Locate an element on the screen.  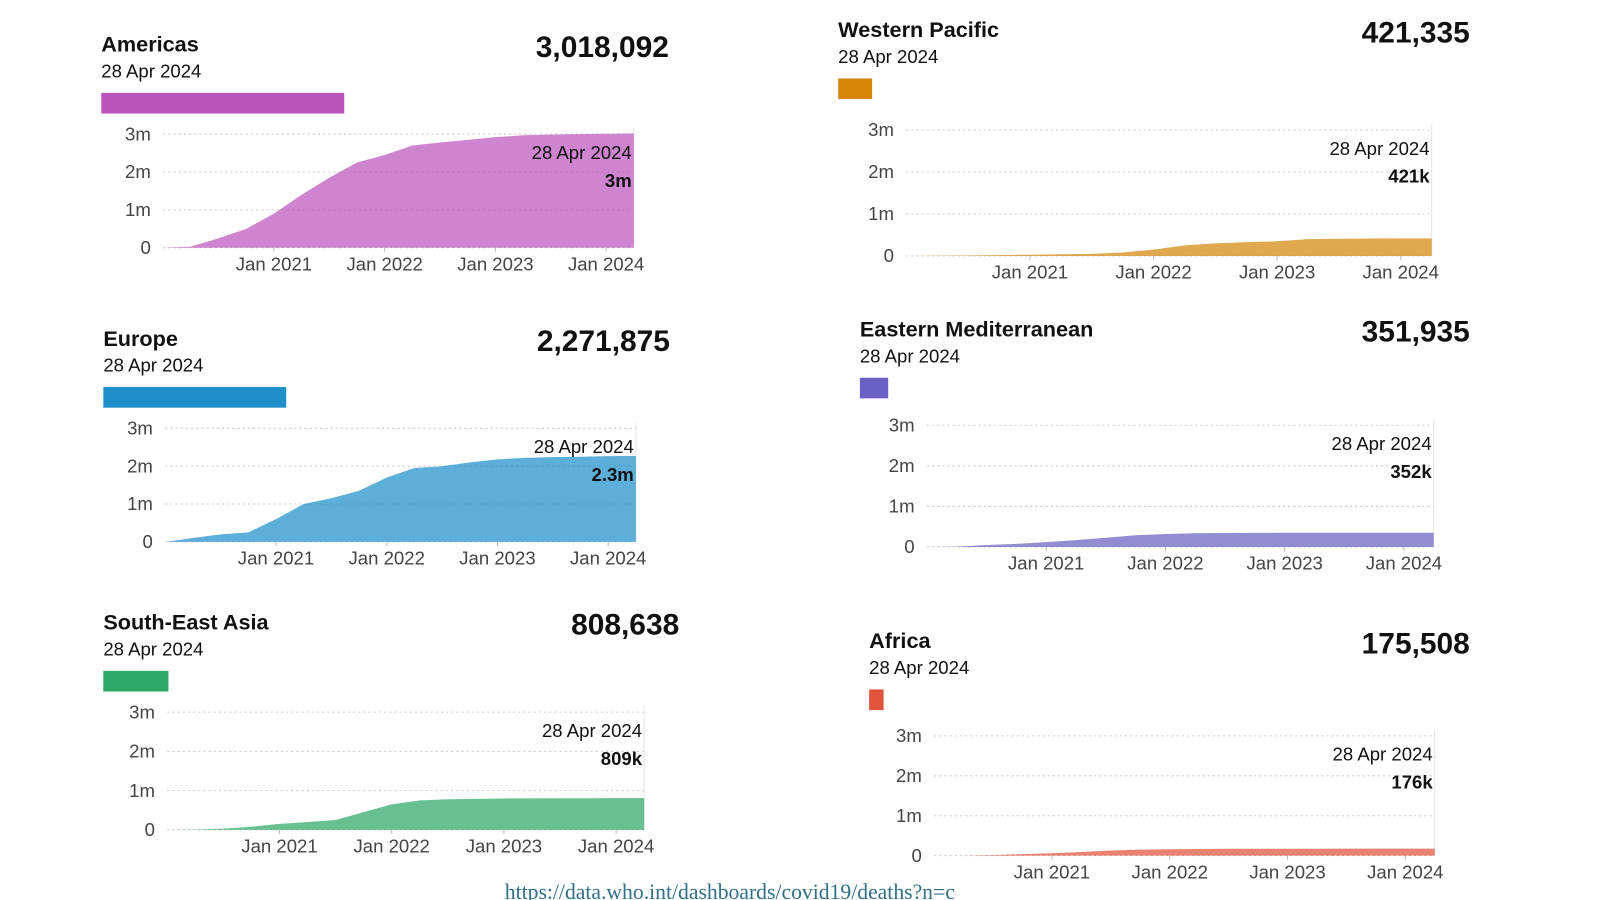
panel-title: Africa is located at coordinates (900, 640).